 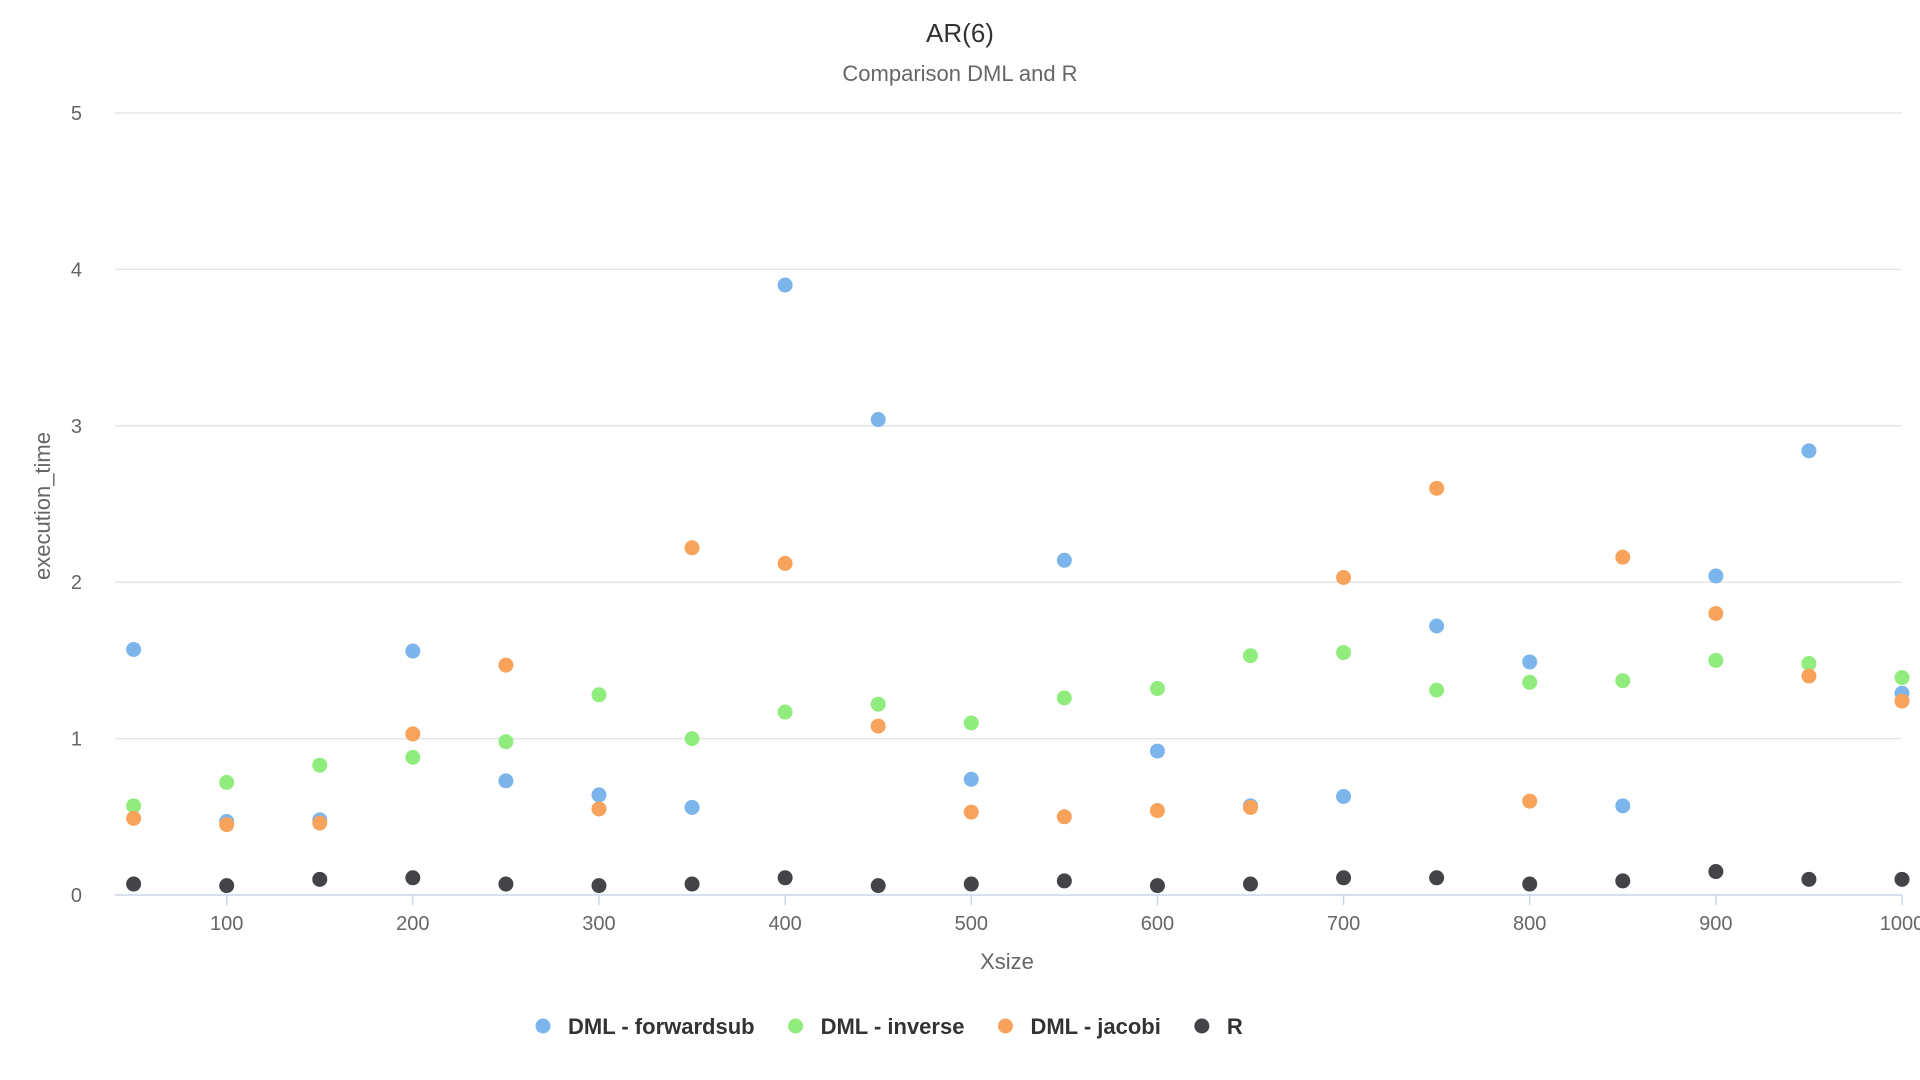 What do you see at coordinates (971, 924) in the screenshot?
I see `x-tick-label: 500` at bounding box center [971, 924].